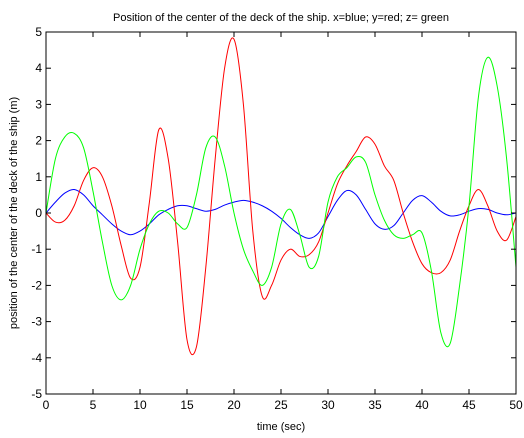  I want to click on y-tick-label: 0, so click(38, 213).